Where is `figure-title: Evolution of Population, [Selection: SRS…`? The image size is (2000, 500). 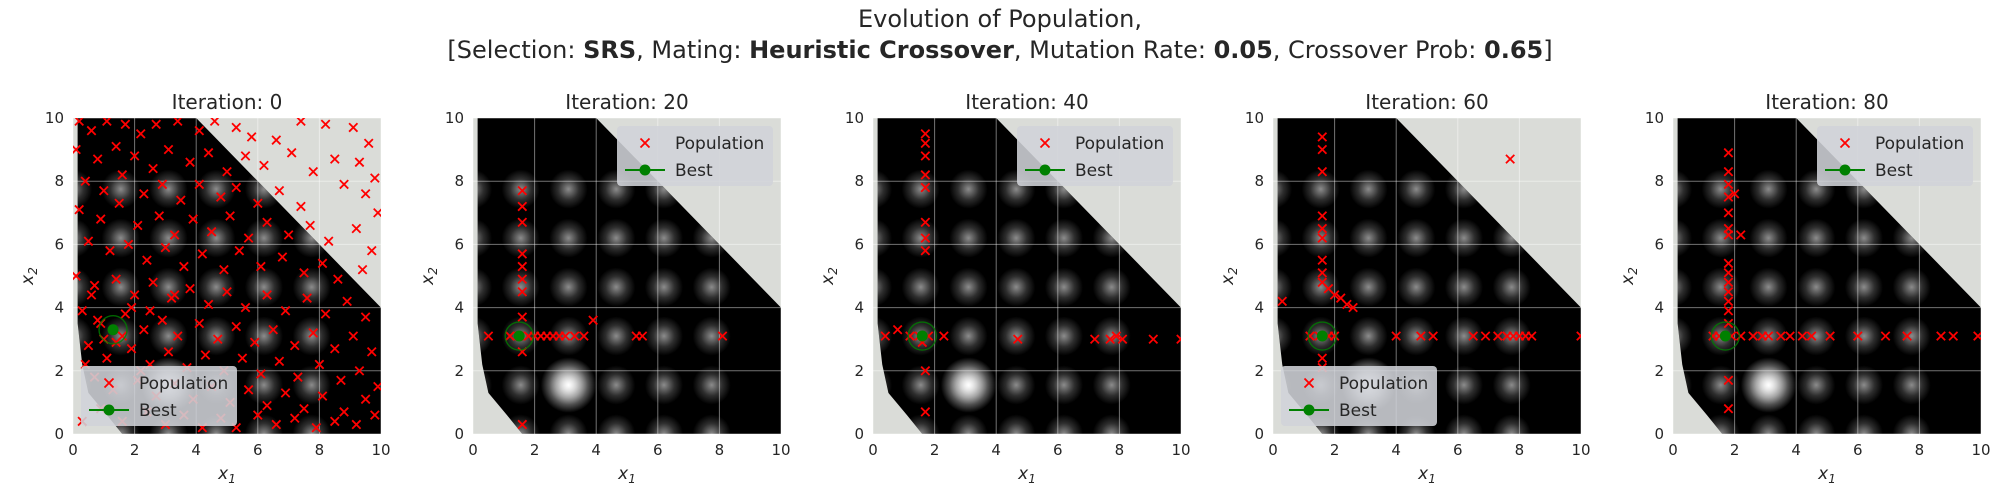
figure-title: Evolution of Population, [Selection: SRS… is located at coordinates (1000, 35).